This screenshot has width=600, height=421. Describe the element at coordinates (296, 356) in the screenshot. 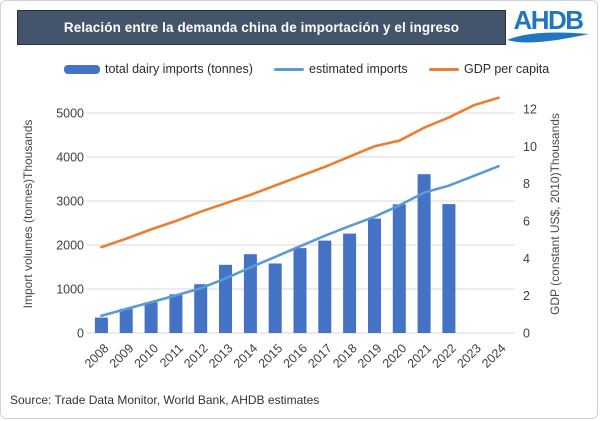

I see `x-axis-year-label: 2016` at that location.